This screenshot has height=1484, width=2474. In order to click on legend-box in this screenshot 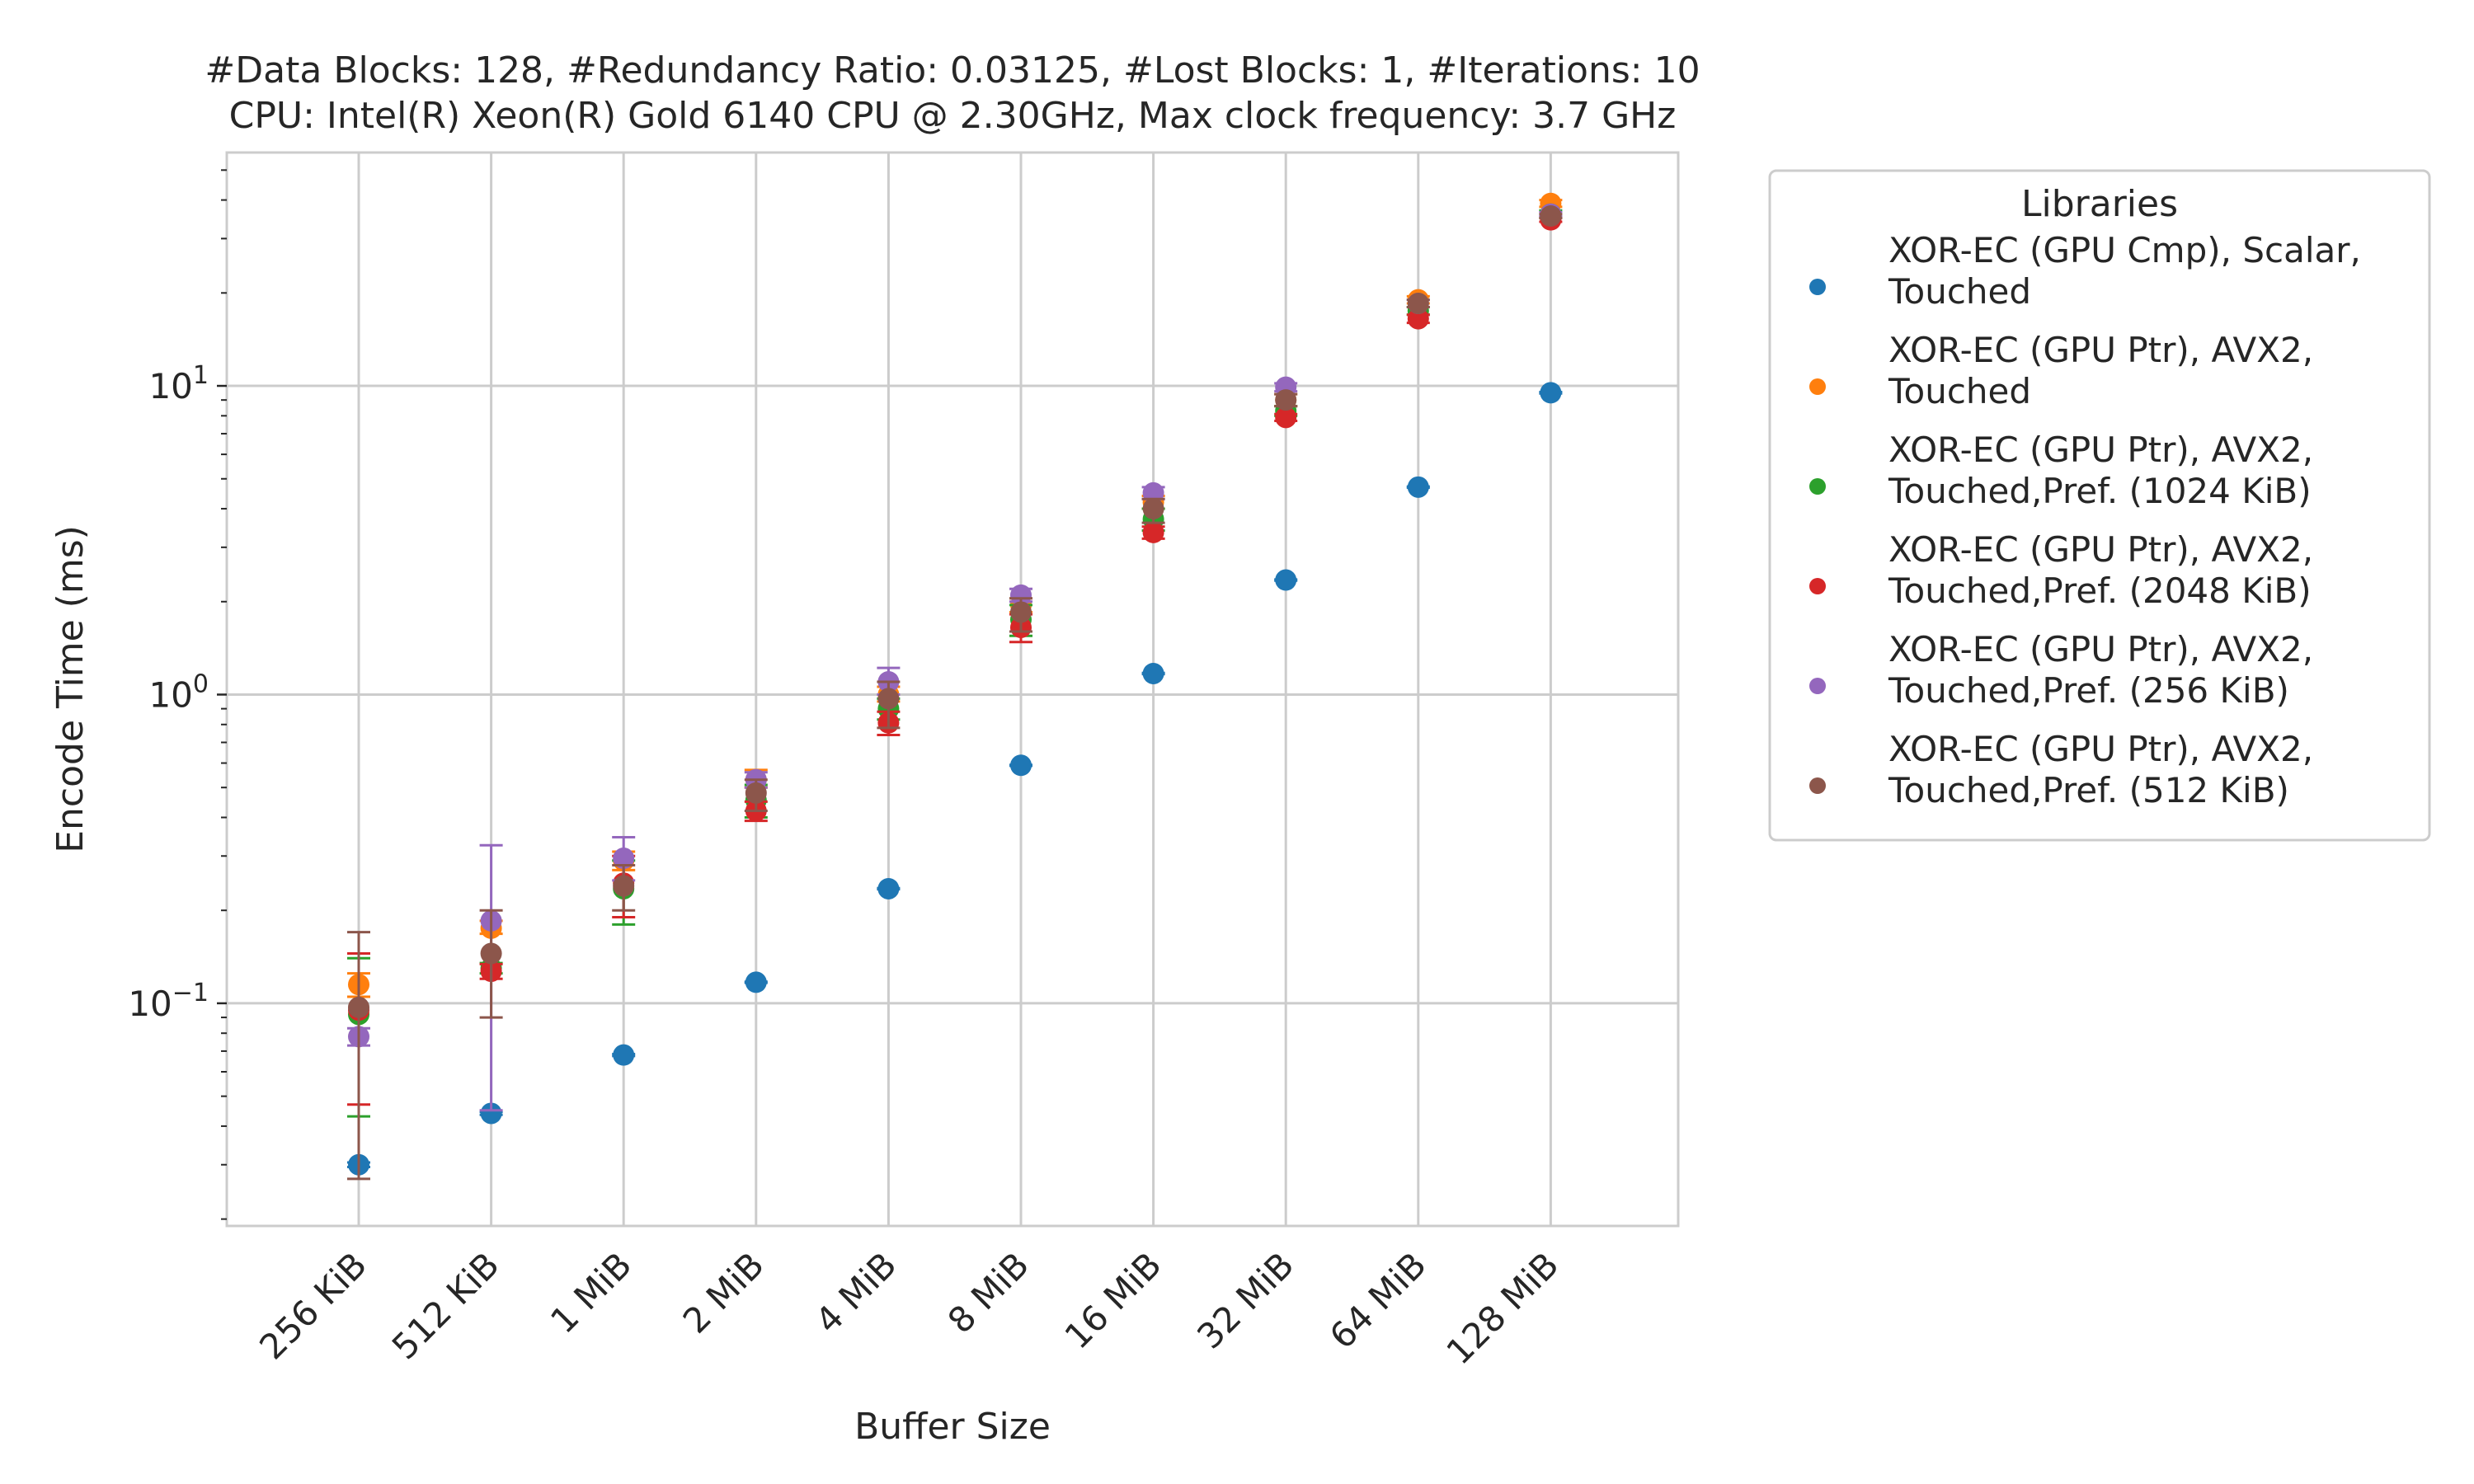, I will do `click(2099, 505)`.